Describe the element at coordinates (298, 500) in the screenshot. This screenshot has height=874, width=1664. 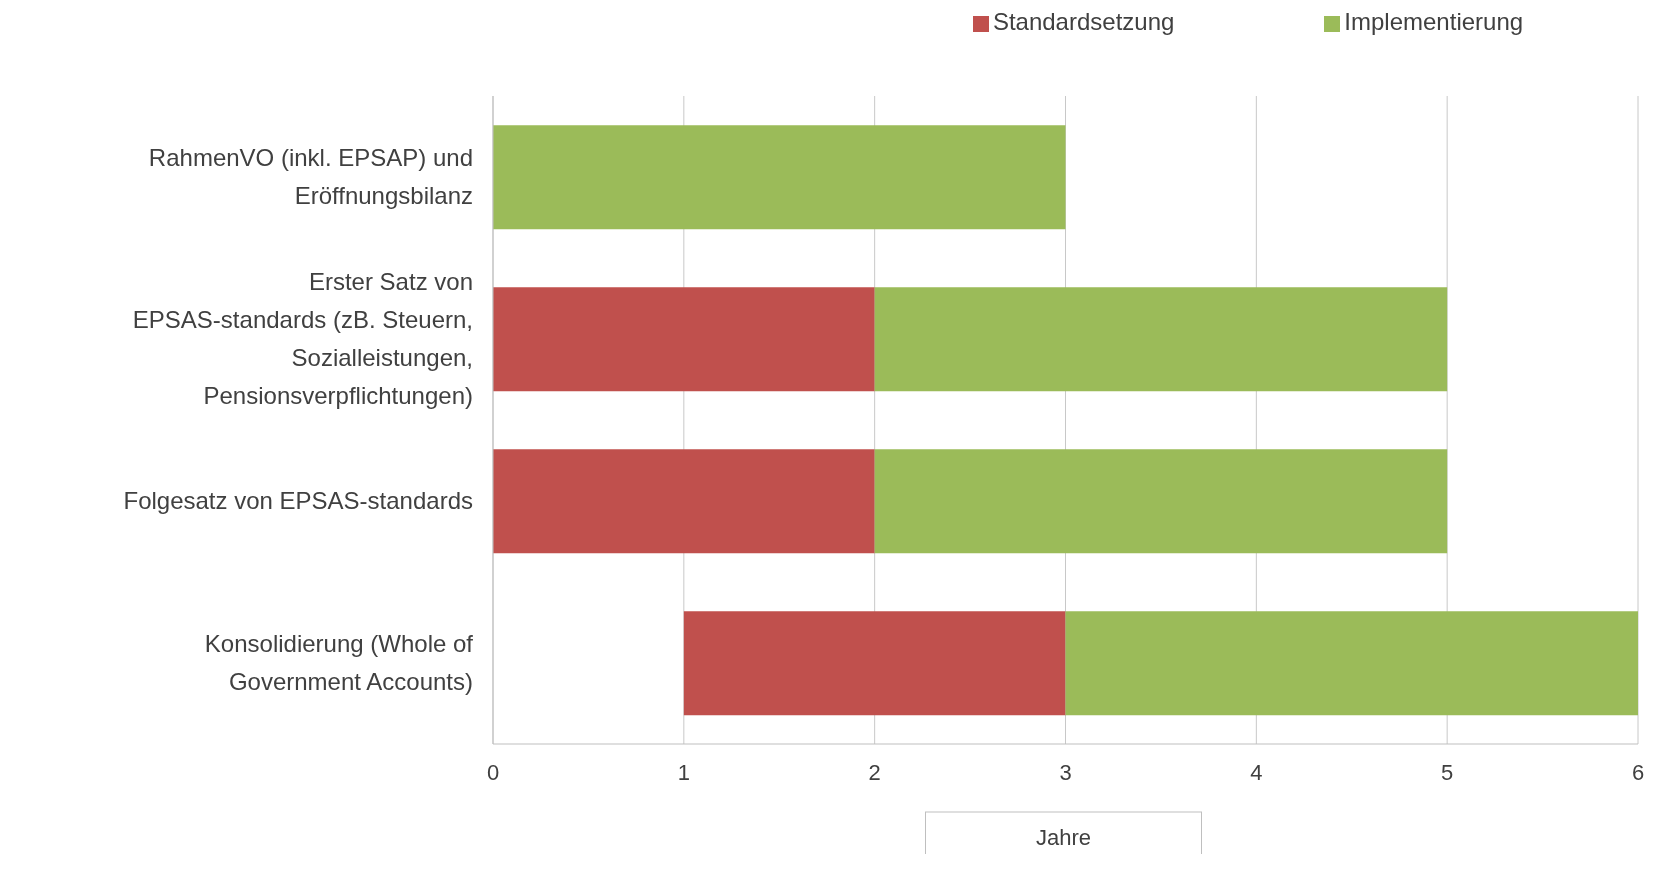
I see `y-tick-label: Folgesatz von EPSAS-standards` at that location.